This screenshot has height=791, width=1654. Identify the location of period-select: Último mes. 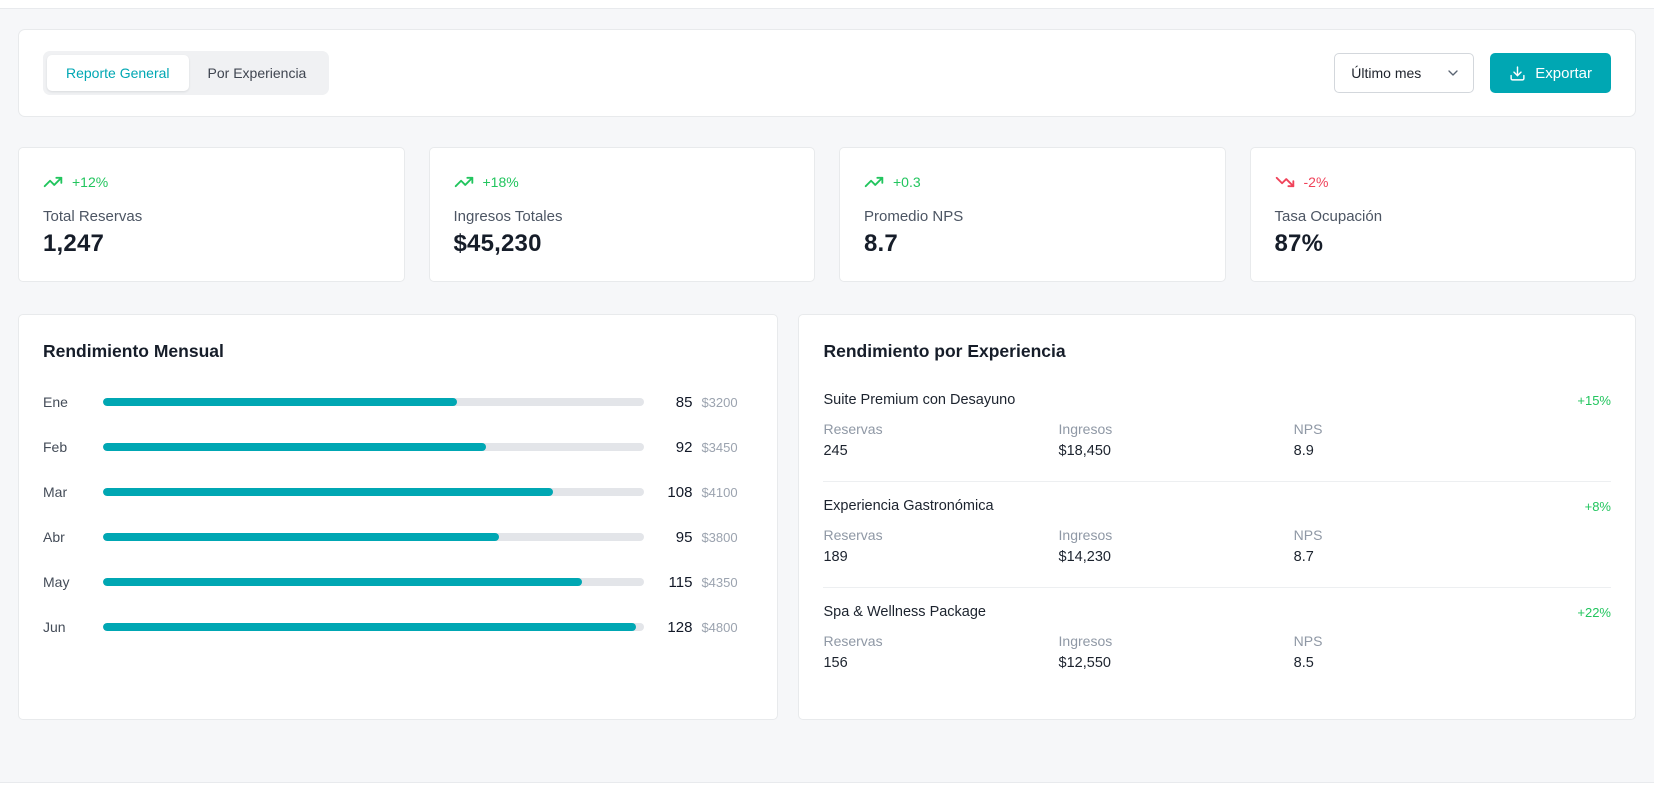
(1404, 73).